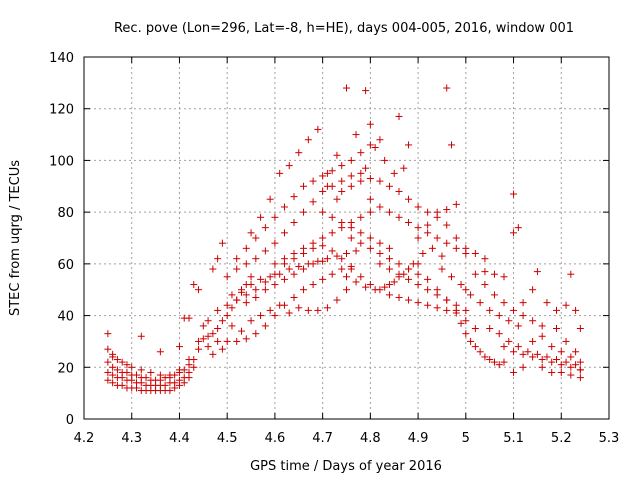  Describe the element at coordinates (61, 239) in the screenshot. I see `y-tick-labels: 0 20 40 60 80 100 120 140` at that location.